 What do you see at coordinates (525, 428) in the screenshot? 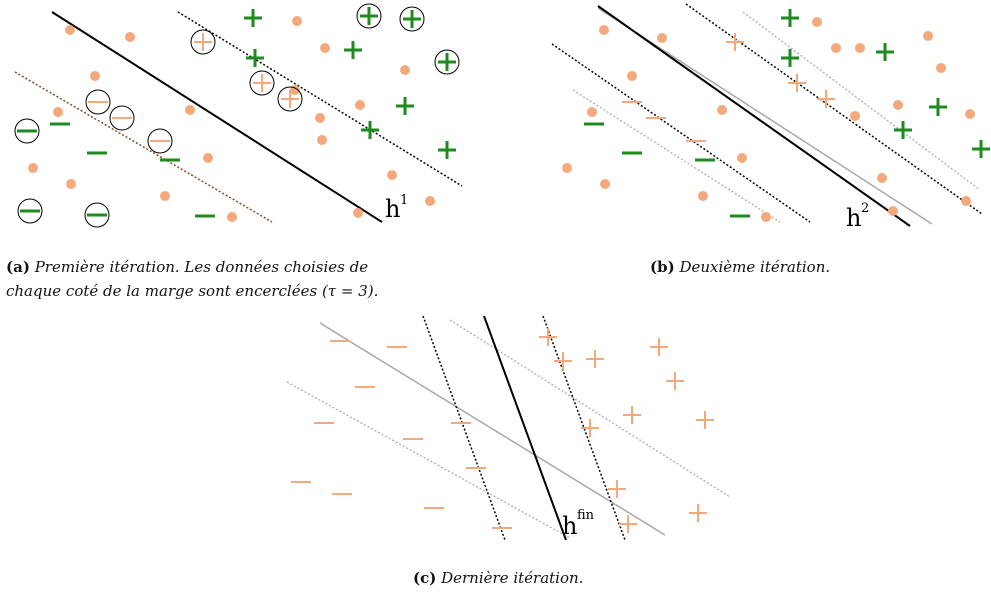
I see `hyperplane-hfin` at bounding box center [525, 428].